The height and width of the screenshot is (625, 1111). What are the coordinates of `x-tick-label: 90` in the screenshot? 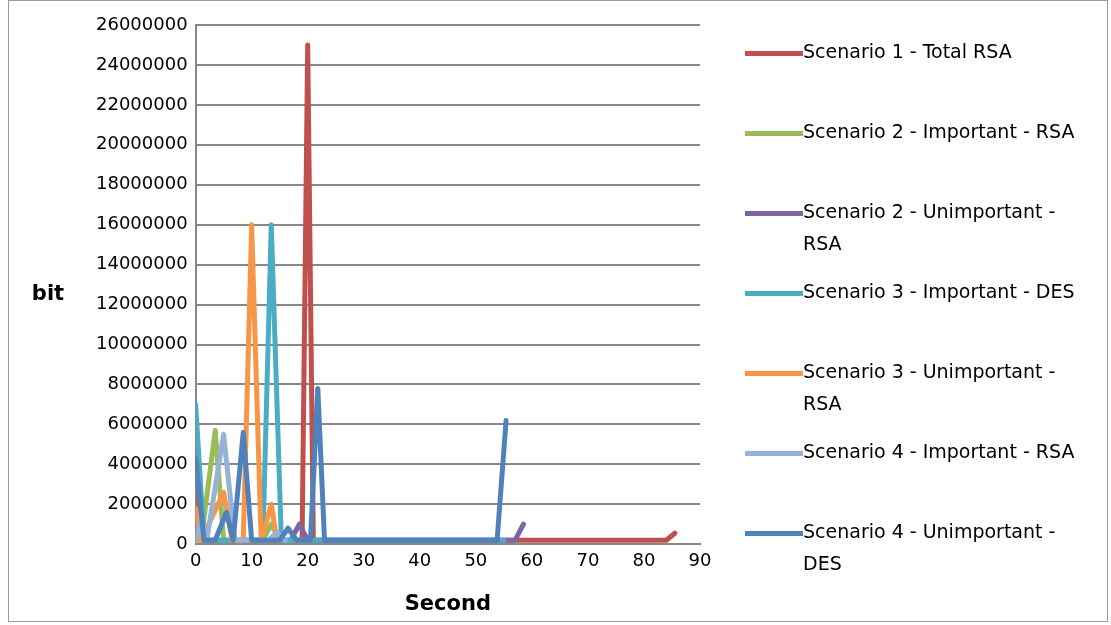 It's located at (700, 559).